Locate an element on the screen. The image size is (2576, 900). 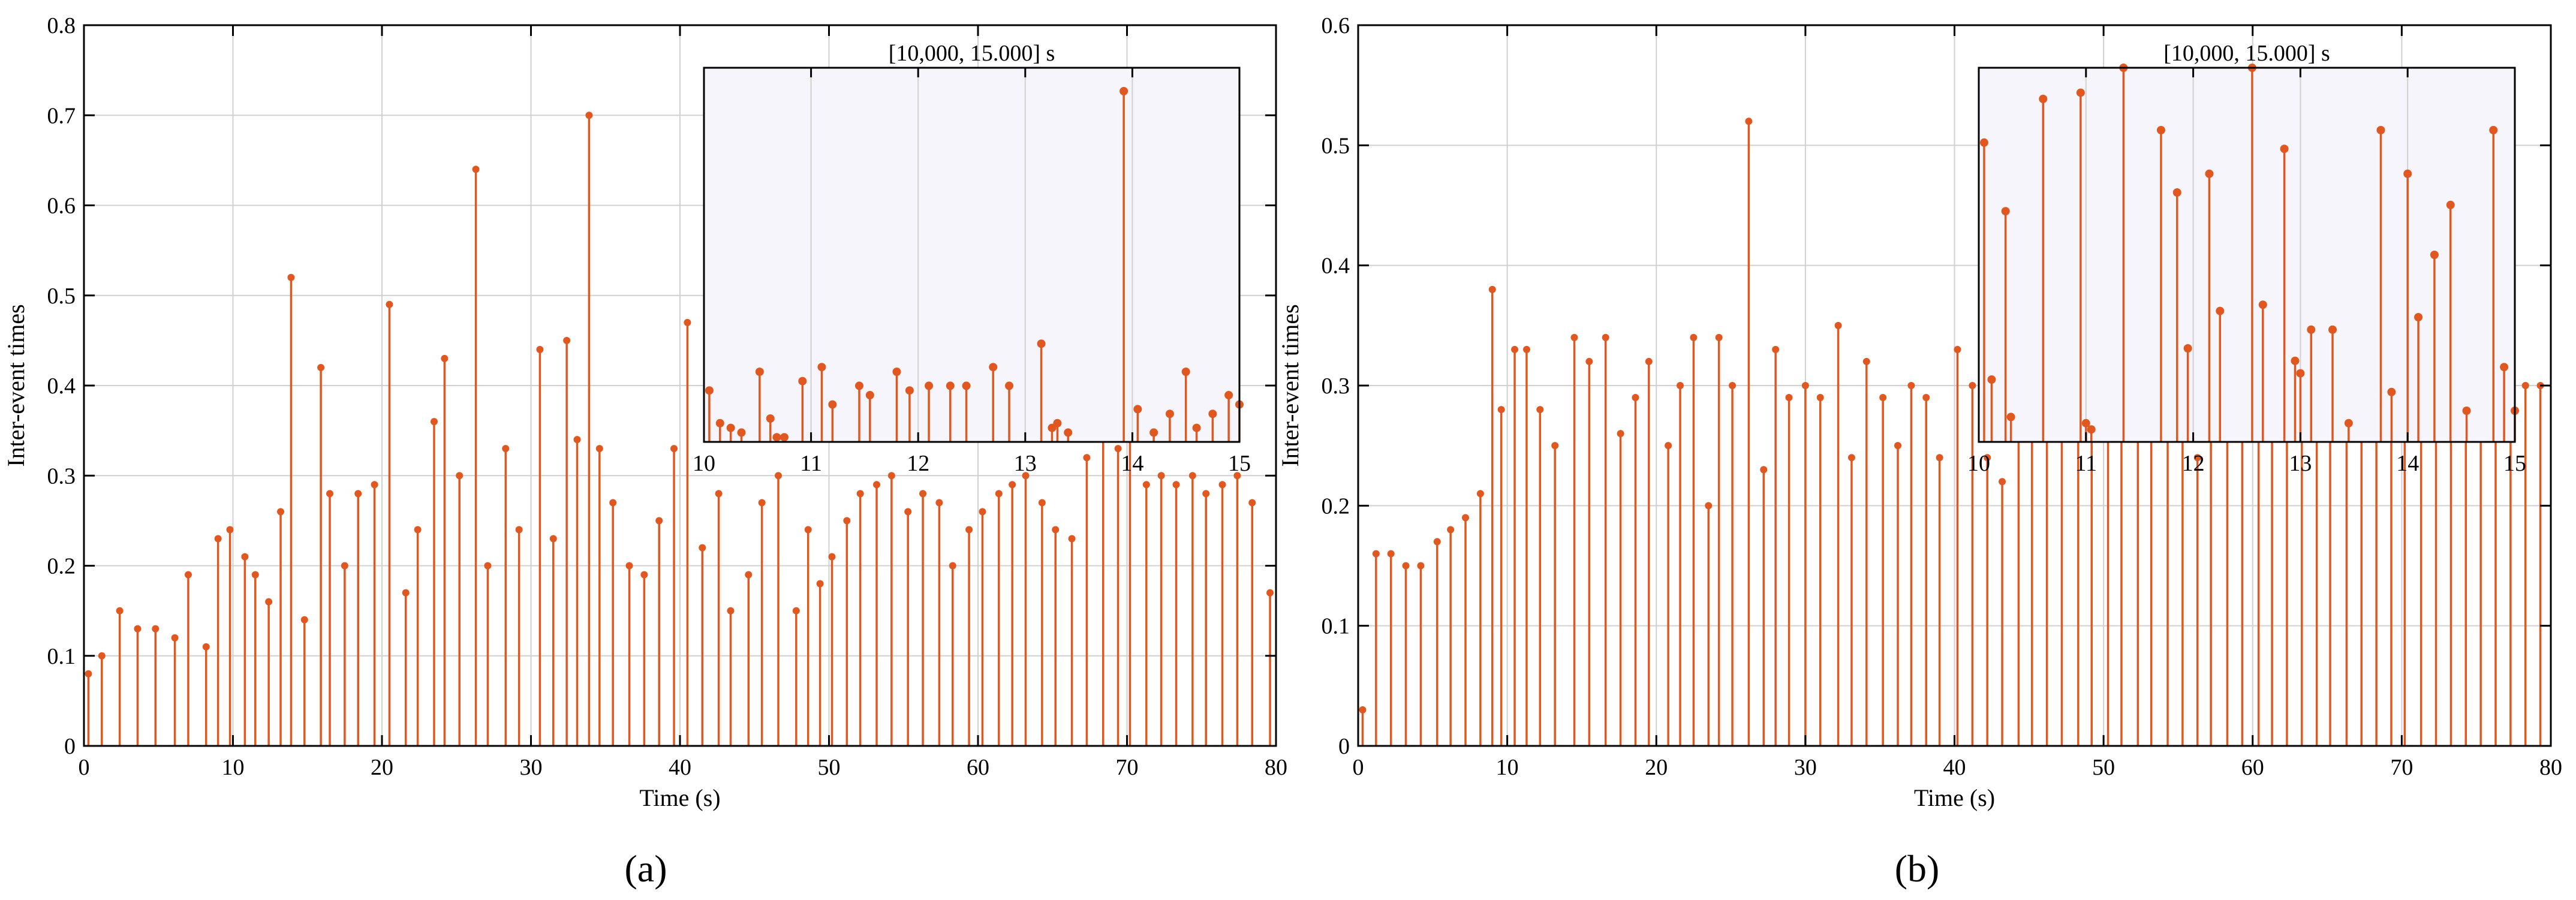
x-tick-label: 0 is located at coordinates (85, 767).